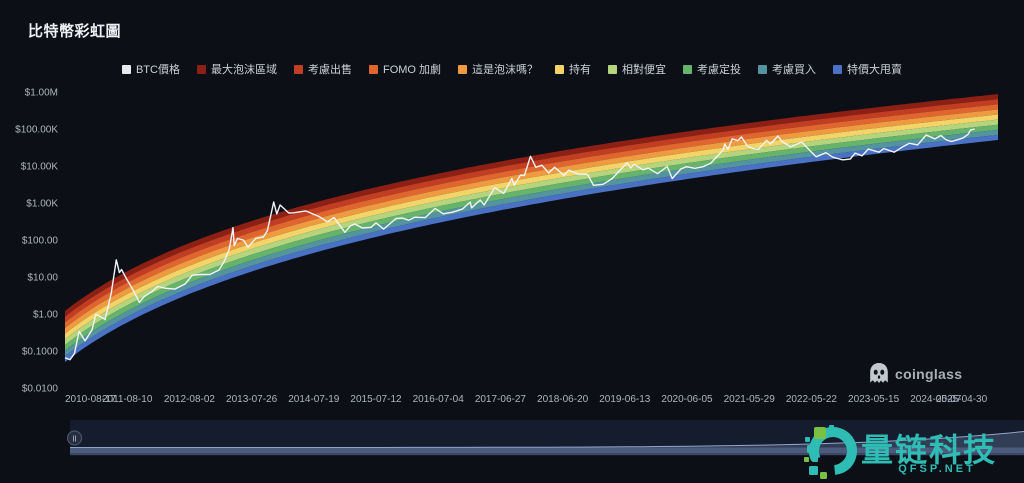 This screenshot has height=483, width=1024. Describe the element at coordinates (625, 399) in the screenshot. I see `x-axis-label: 2019-06-13` at that location.